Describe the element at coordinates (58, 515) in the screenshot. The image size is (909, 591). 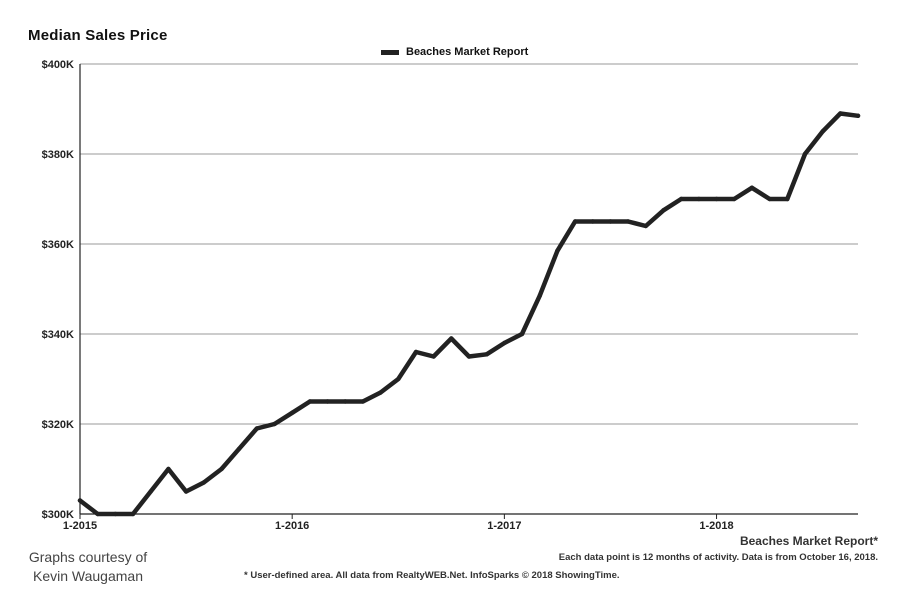
I see `y-tick-label: $300K` at that location.